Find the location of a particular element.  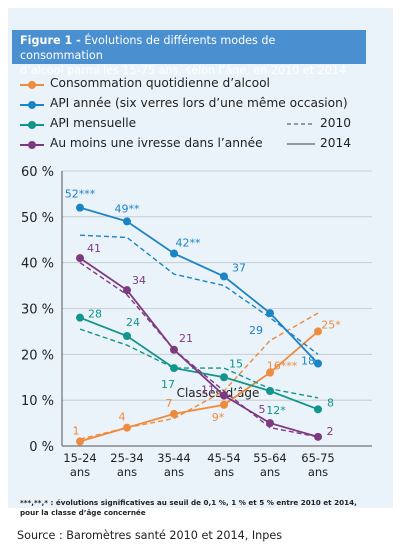

x-tick-label: 55-64 is located at coordinates (269, 458).